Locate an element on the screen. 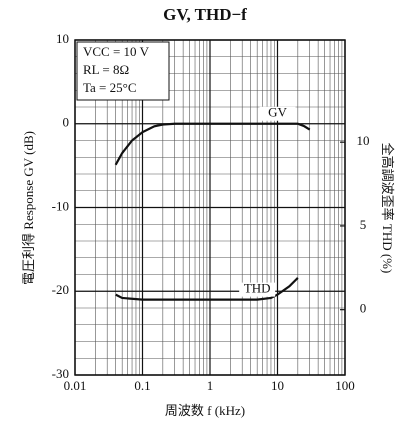 The width and height of the screenshot is (400, 430). series-label: THD is located at coordinates (257, 288).